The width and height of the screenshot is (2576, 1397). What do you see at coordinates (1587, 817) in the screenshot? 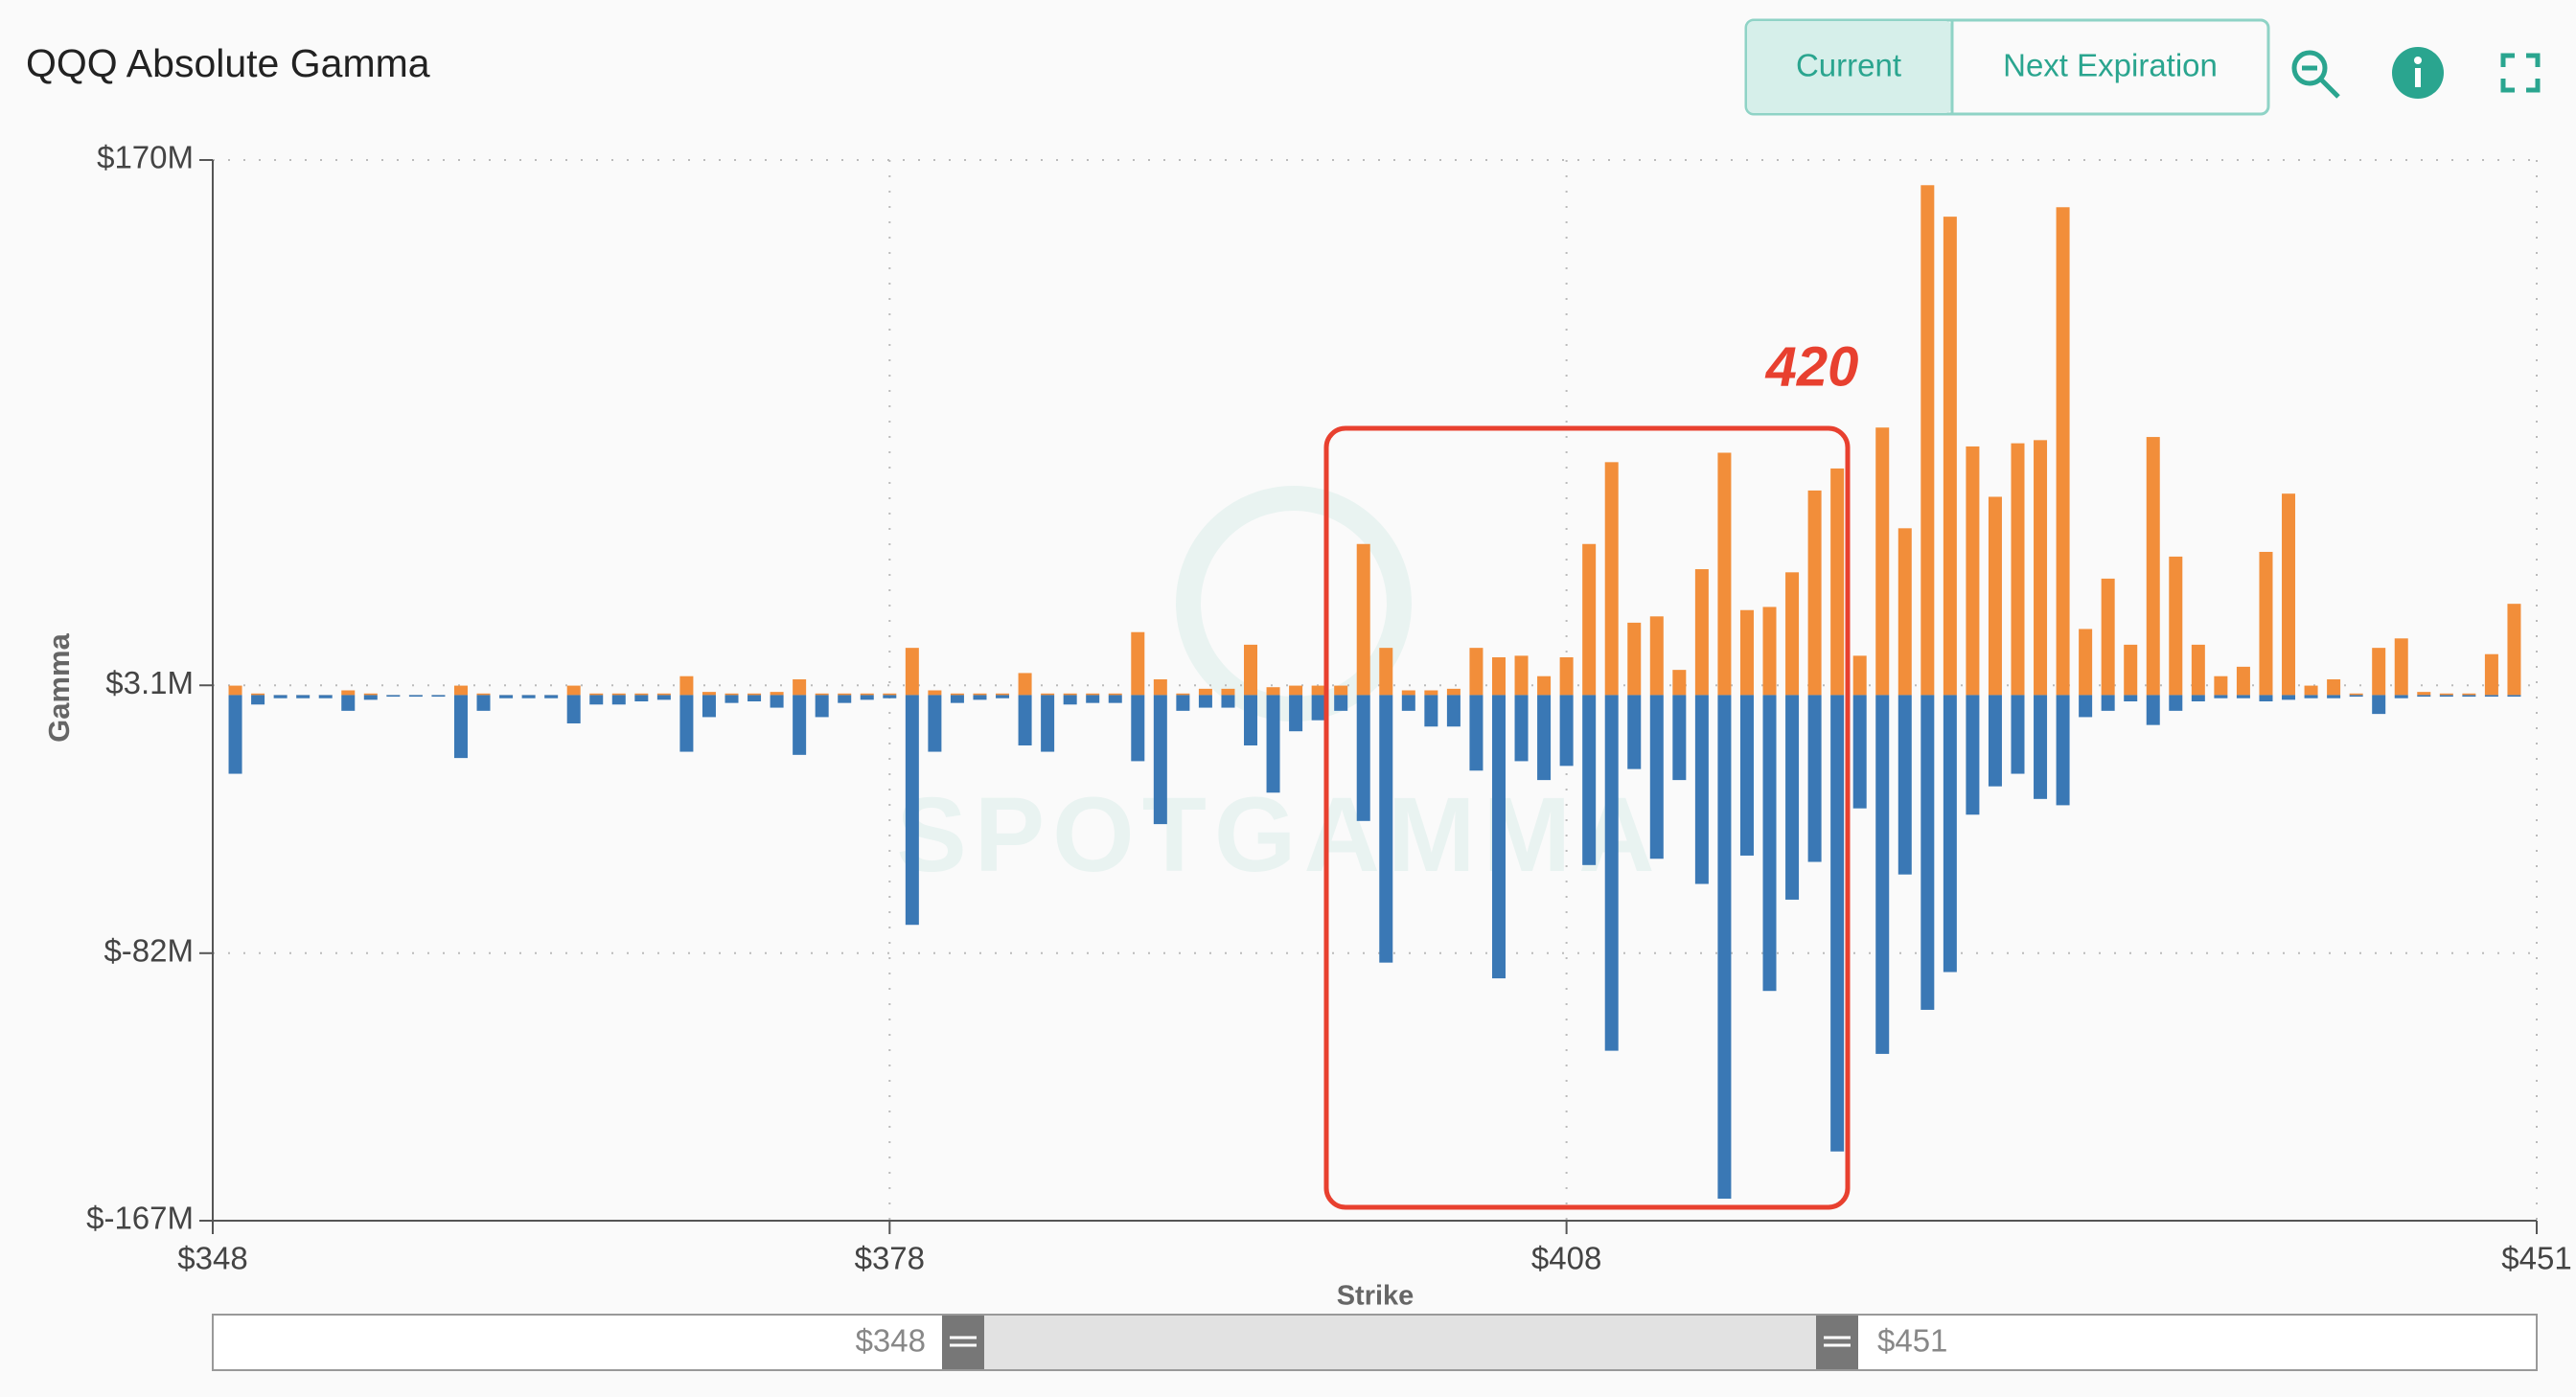
I see `annotation-box` at bounding box center [1587, 817].